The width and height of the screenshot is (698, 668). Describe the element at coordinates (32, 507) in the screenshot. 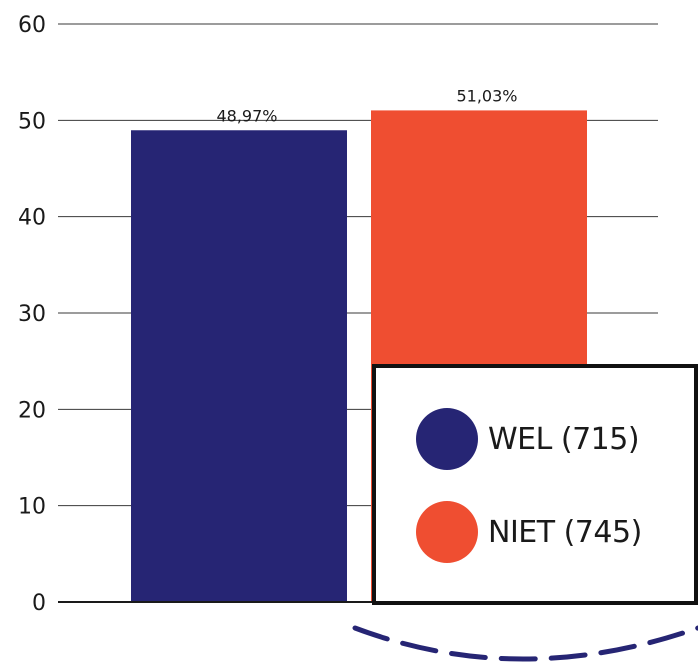

I see `y-tick-label: 10` at that location.